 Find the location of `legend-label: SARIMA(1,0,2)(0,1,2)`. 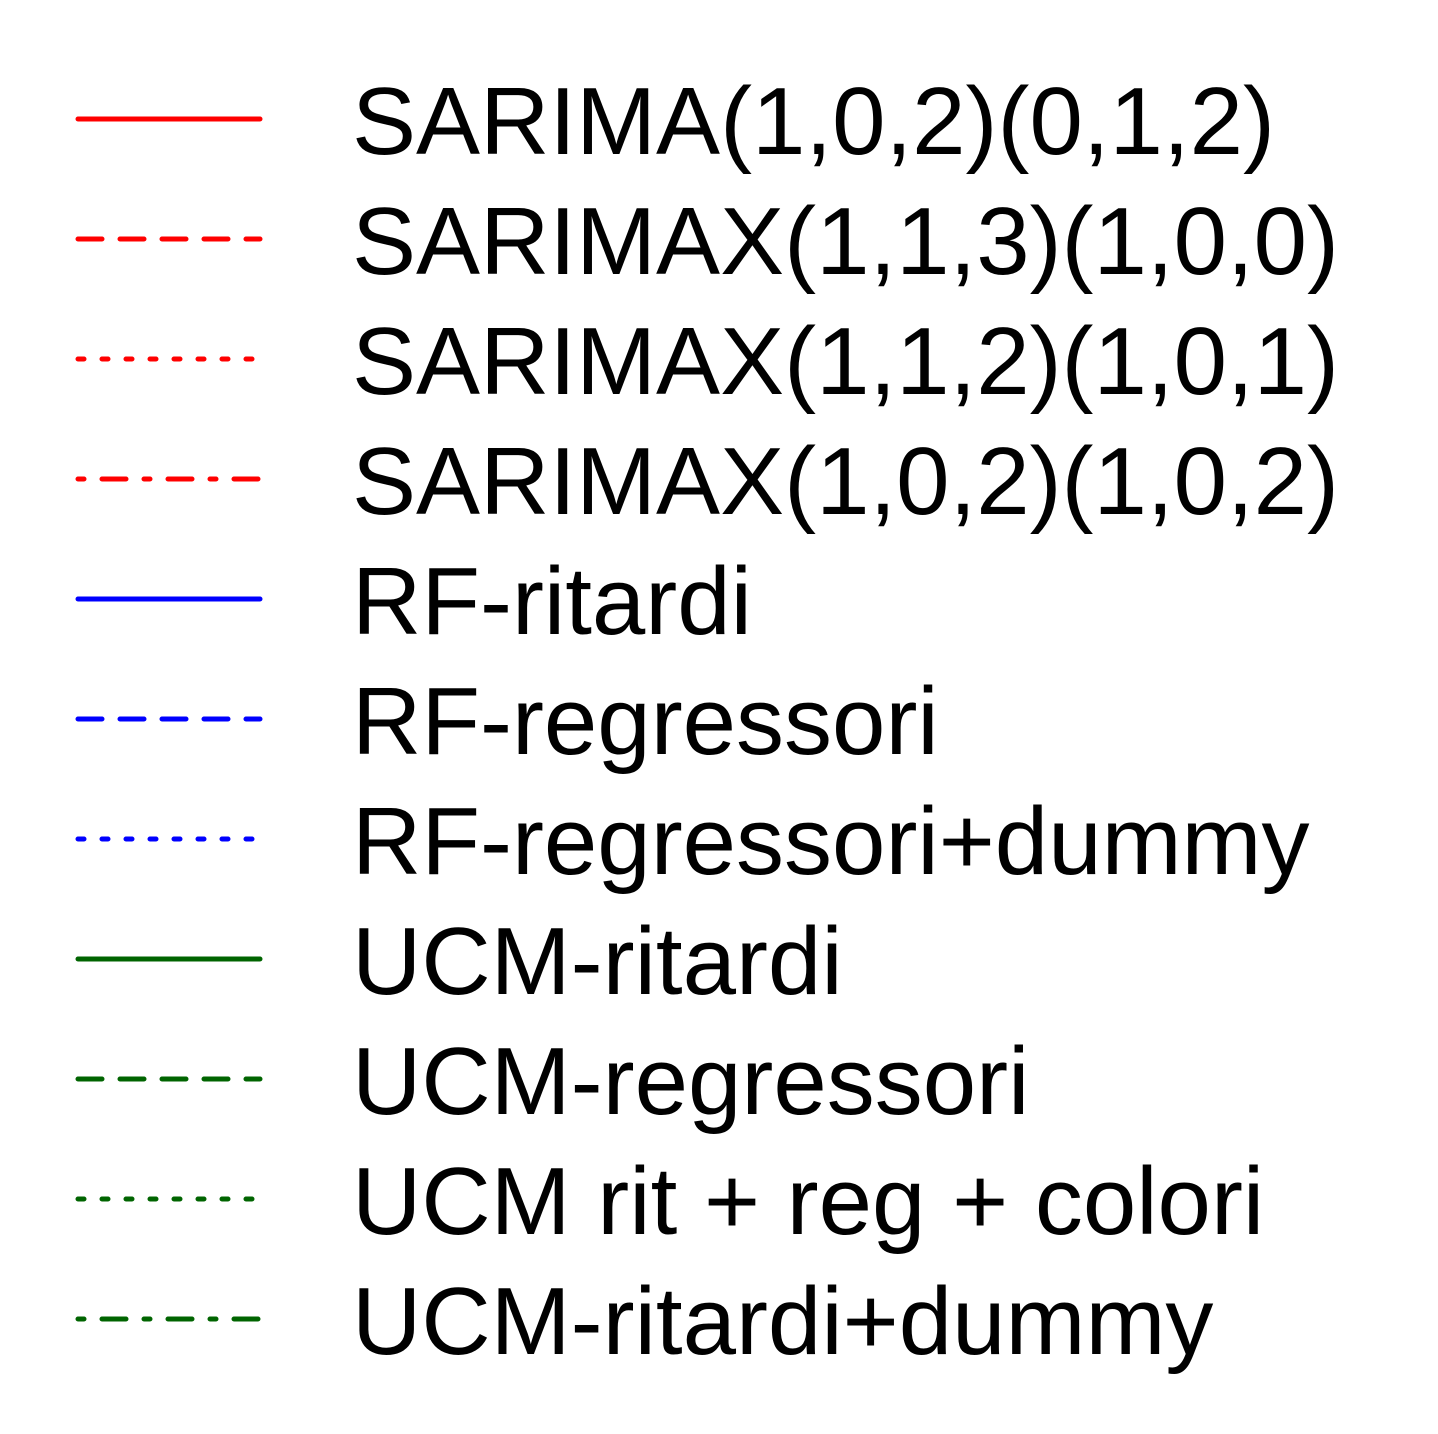

legend-label: SARIMA(1,0,2)(0,1,2) is located at coordinates (813, 121).